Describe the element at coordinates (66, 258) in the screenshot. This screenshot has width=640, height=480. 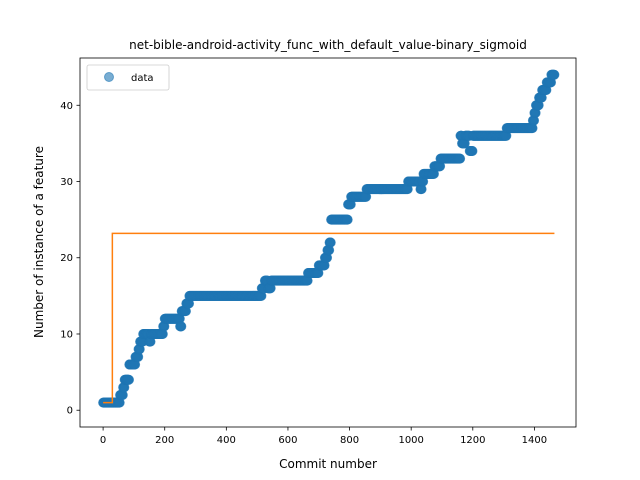
I see `y-tick-label: 20` at that location.